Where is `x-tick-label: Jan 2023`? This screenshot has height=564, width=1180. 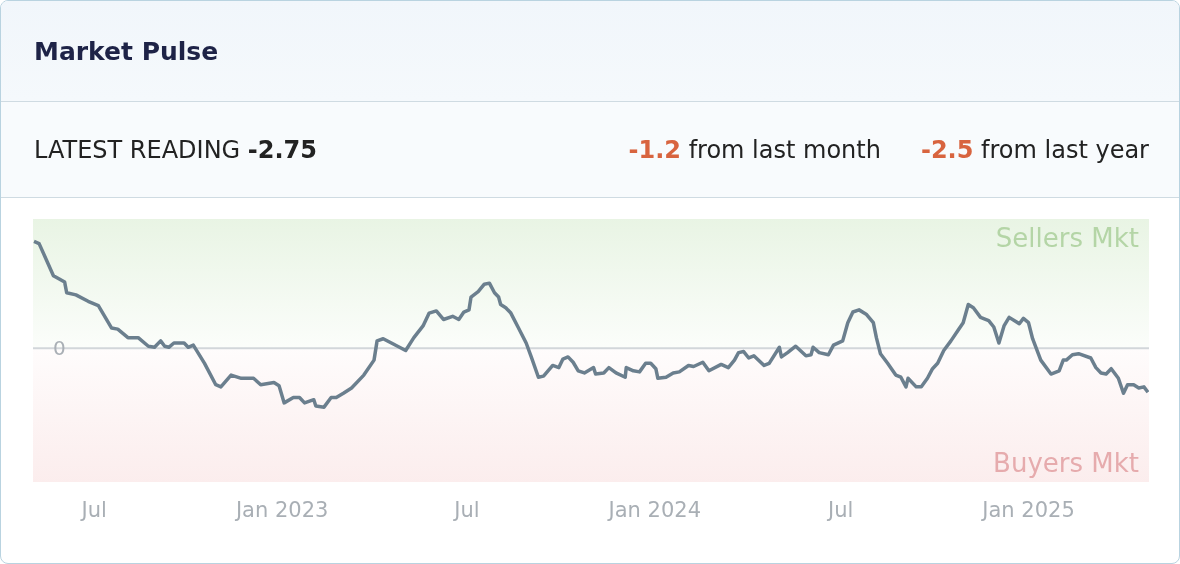 x-tick-label: Jan 2023 is located at coordinates (281, 509).